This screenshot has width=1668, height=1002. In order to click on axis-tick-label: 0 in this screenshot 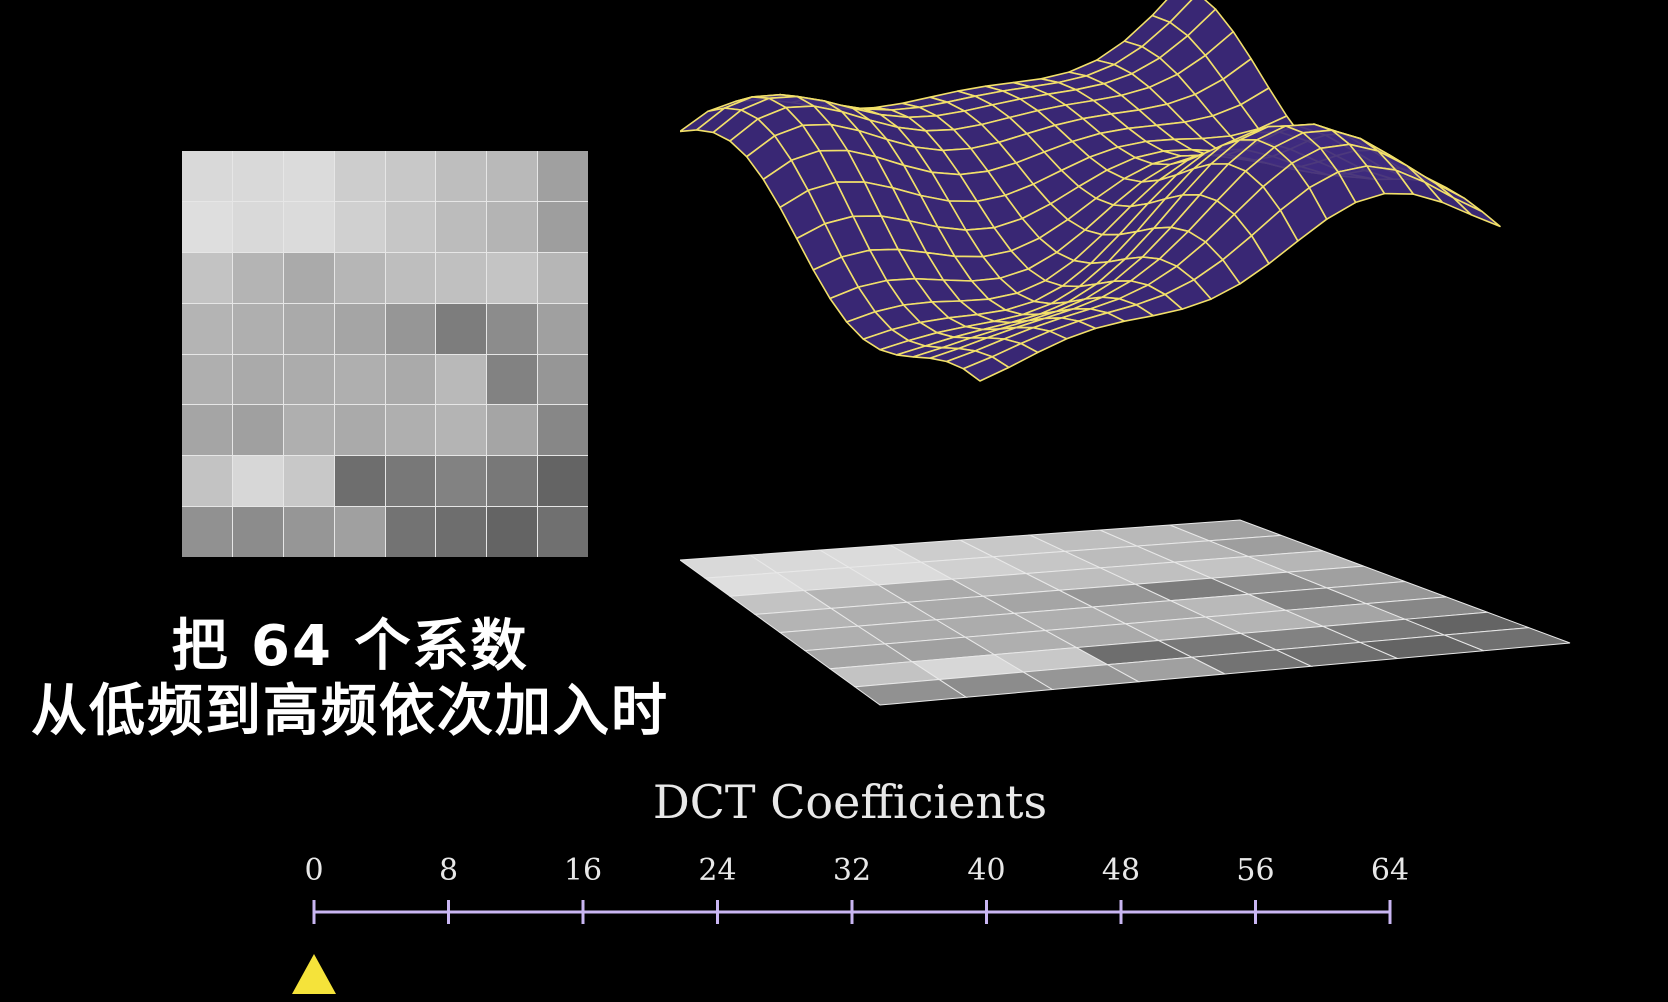, I will do `click(313, 870)`.